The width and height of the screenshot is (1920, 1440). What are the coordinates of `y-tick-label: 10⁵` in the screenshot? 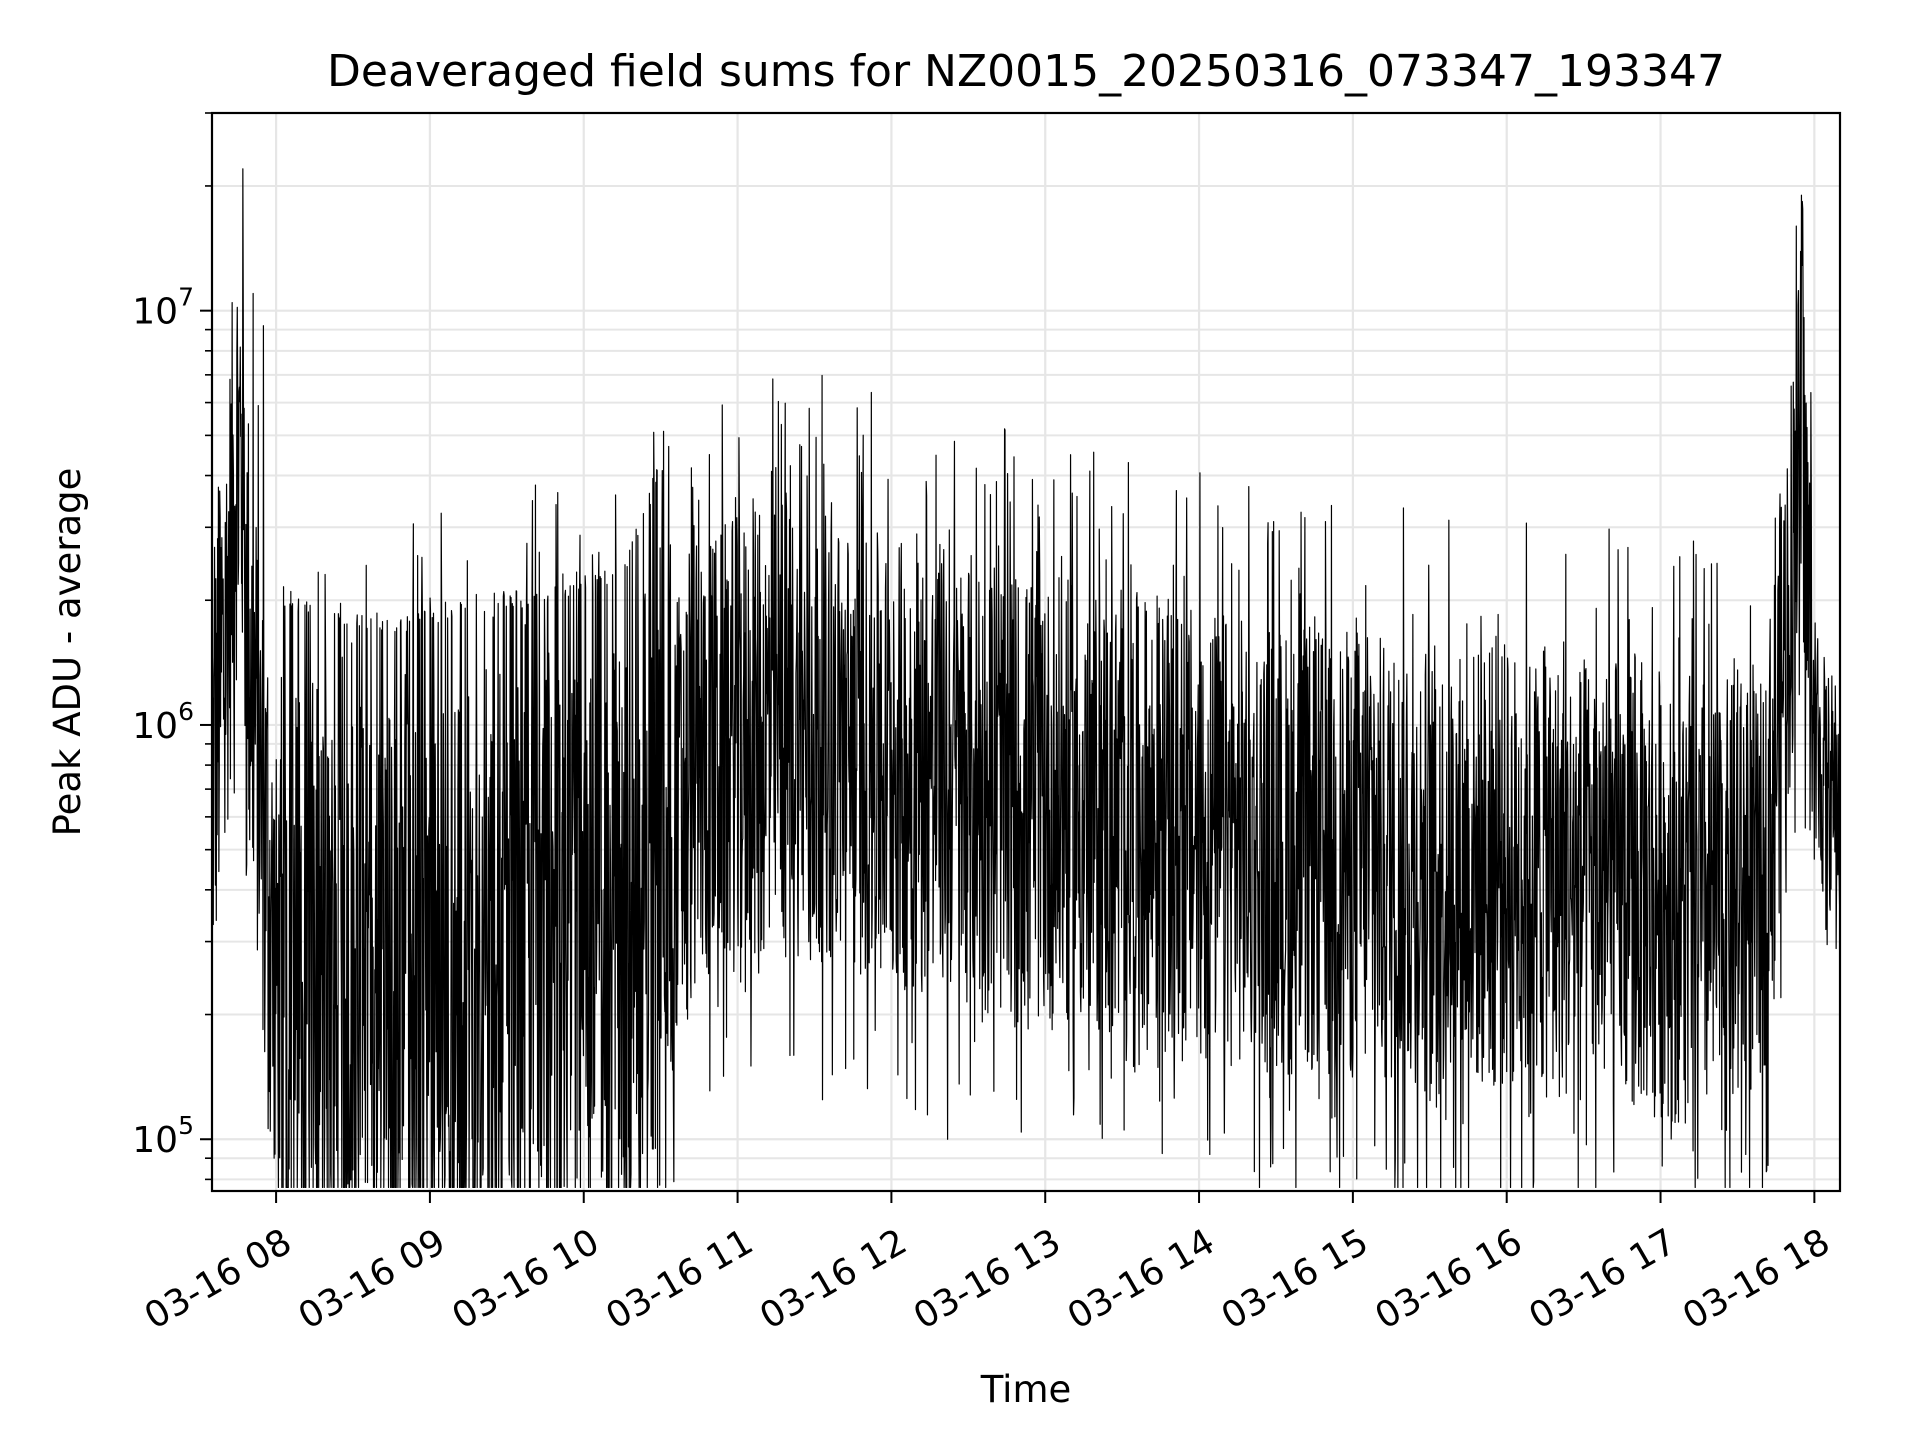 It's located at (163, 1136).